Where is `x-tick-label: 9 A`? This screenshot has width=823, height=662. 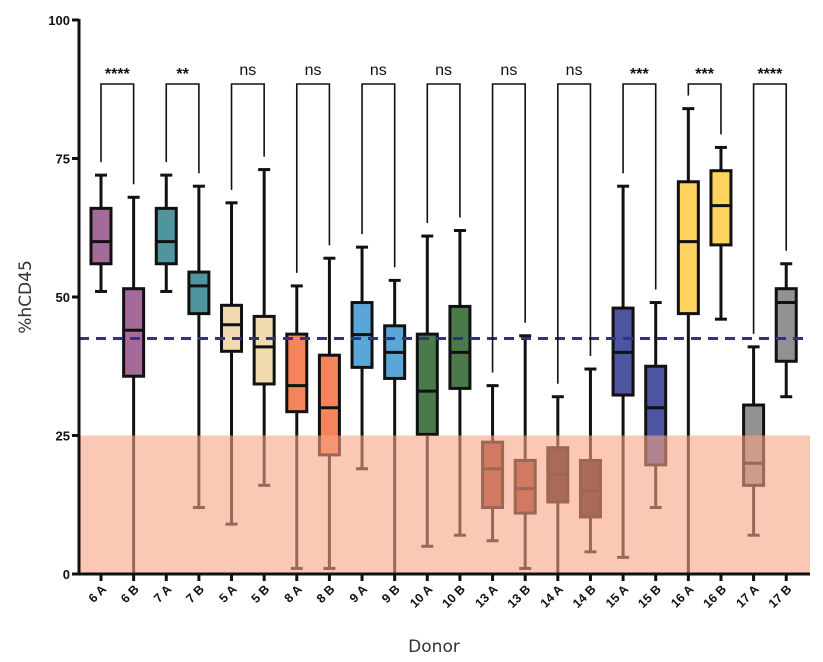 x-tick-label: 9 A is located at coordinates (358, 593).